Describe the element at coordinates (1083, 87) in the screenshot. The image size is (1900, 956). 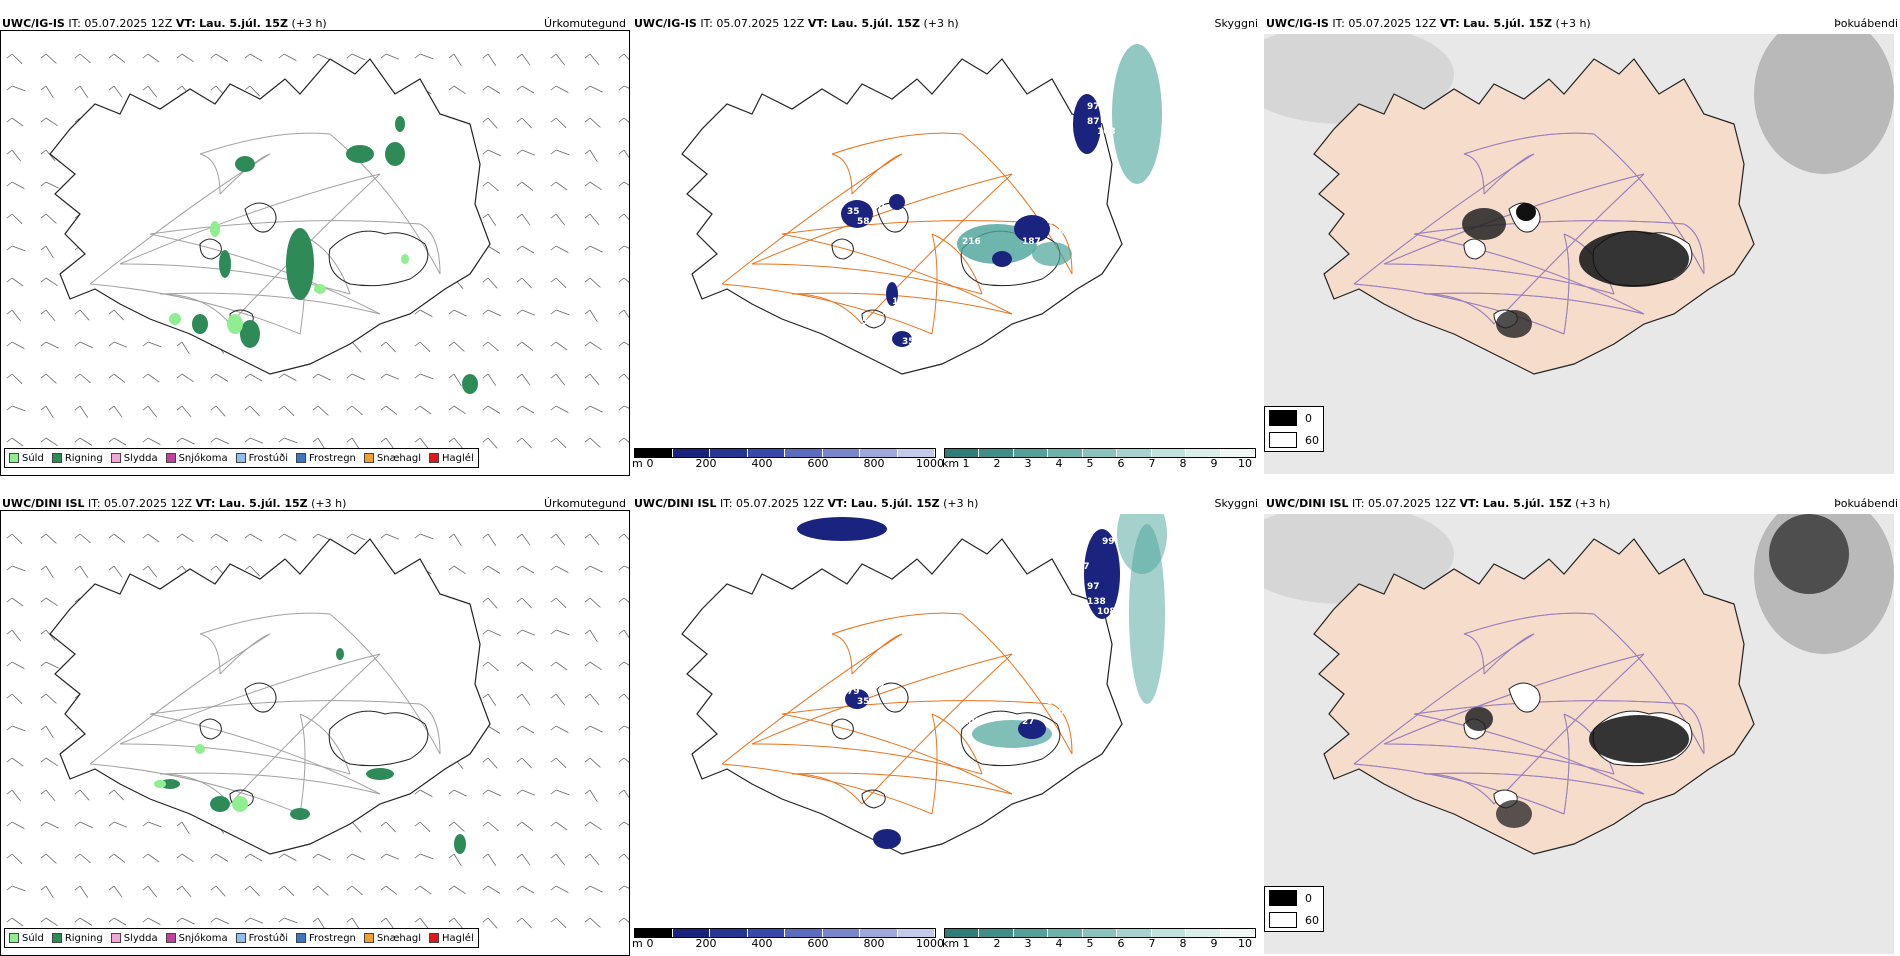
I see `vis-value-label: 98` at that location.